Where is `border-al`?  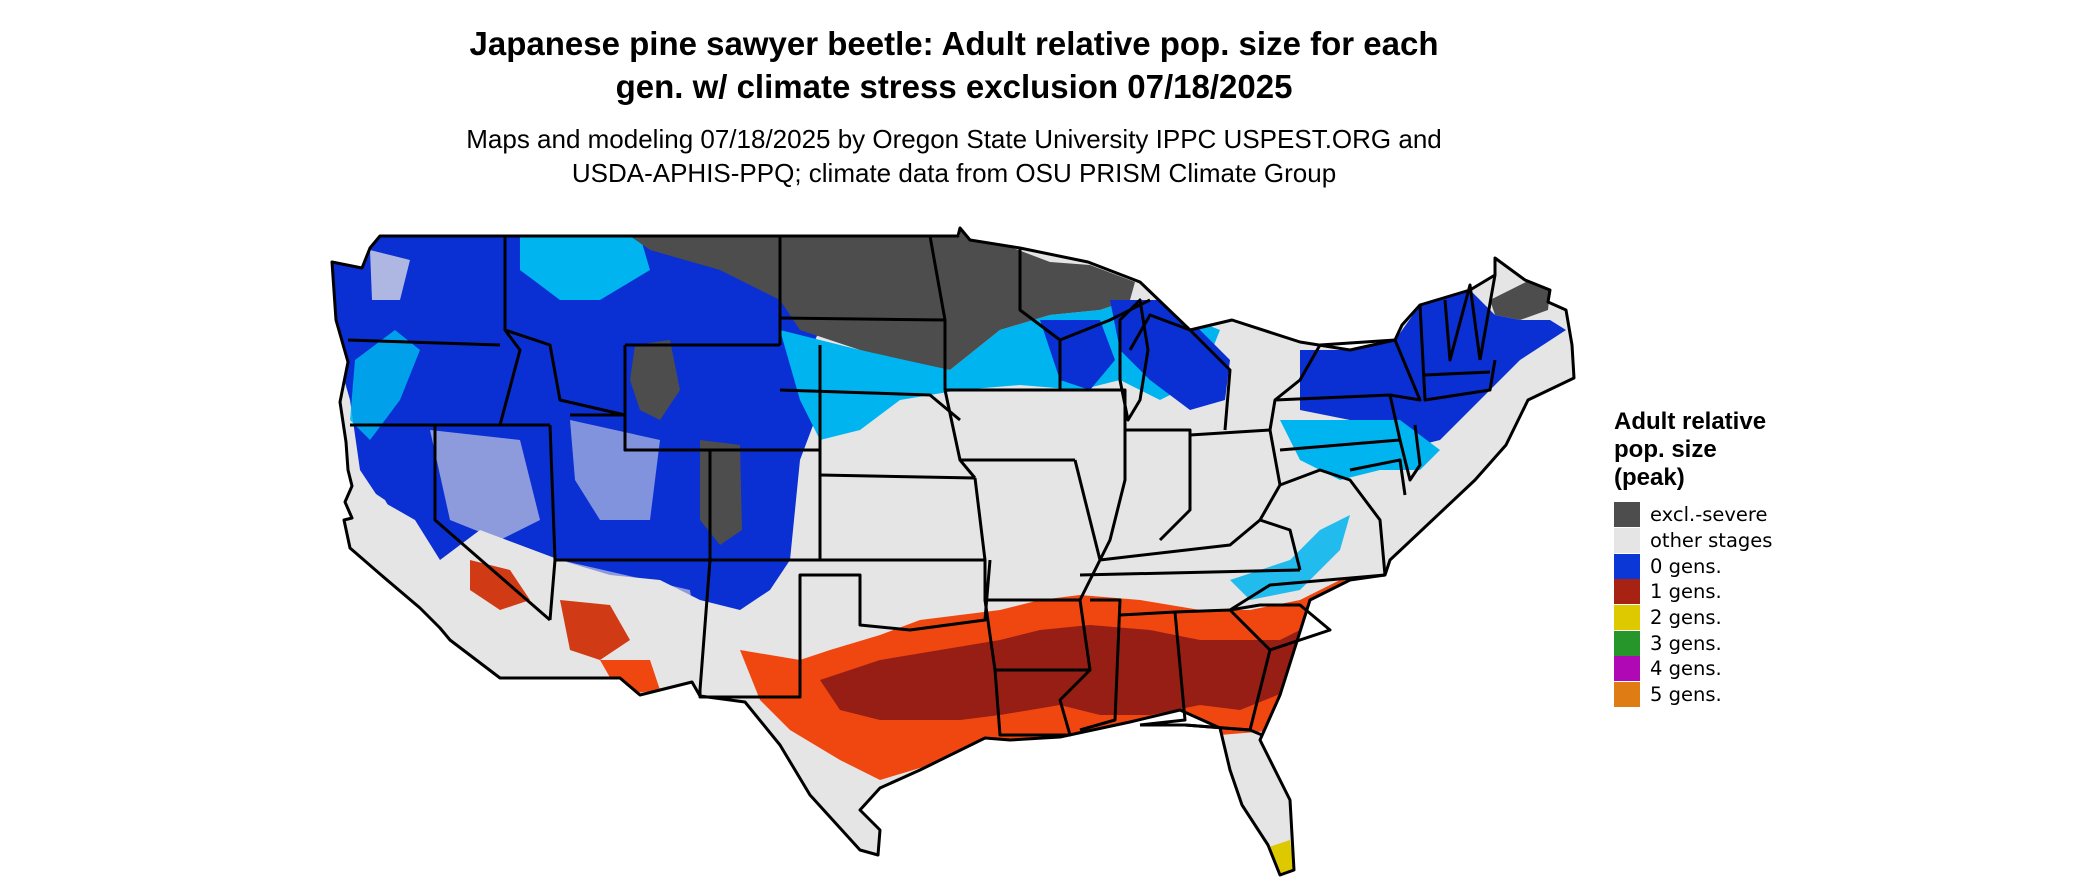
border-al is located at coordinates (1153, 668).